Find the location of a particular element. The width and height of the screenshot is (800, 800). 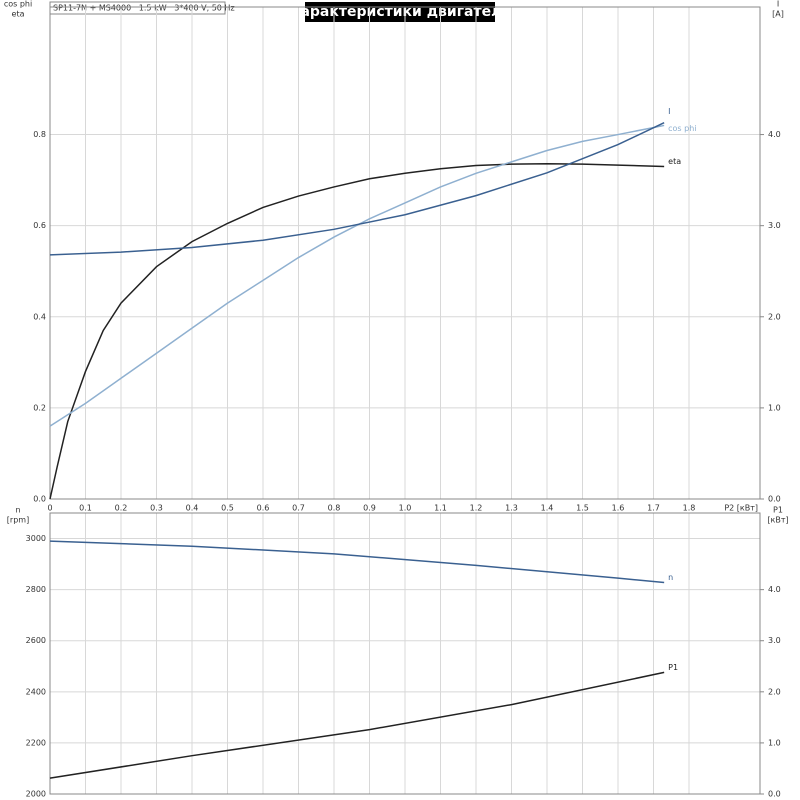

x-tick-label: 0 is located at coordinates (49, 508).